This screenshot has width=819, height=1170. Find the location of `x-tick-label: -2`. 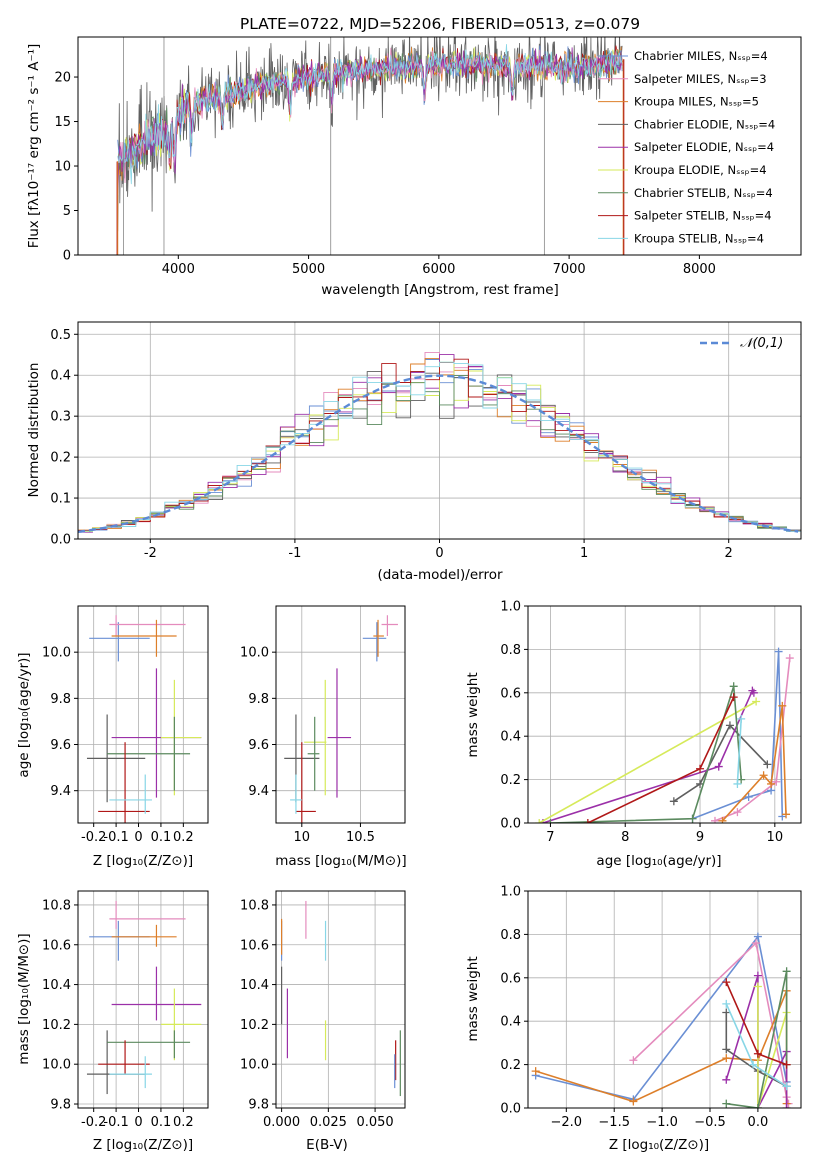

x-tick-label: -2 is located at coordinates (150, 553).